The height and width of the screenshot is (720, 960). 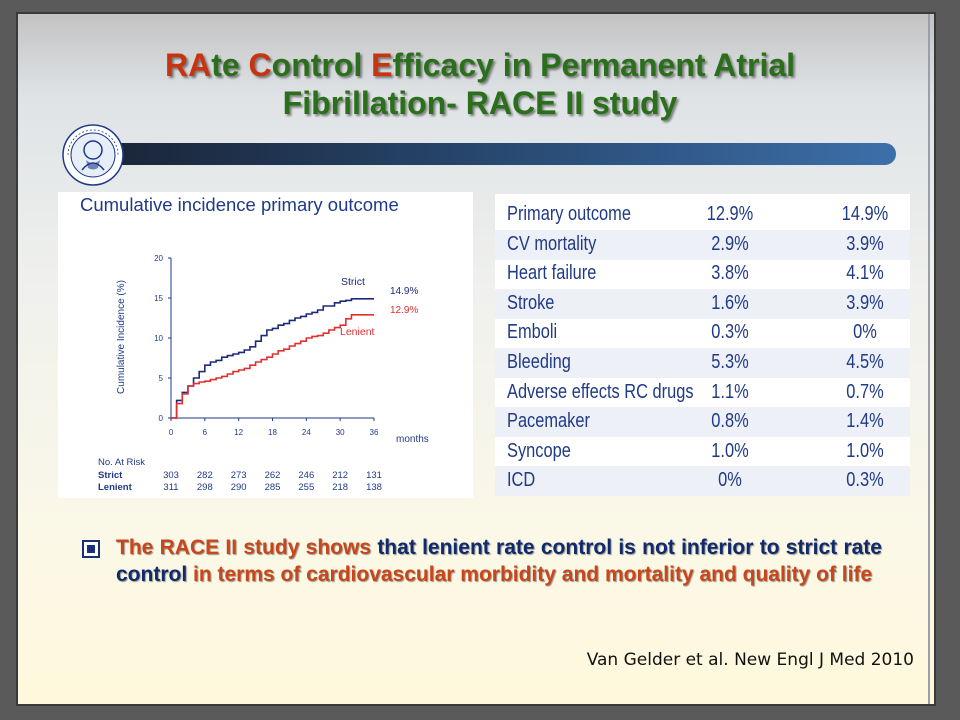 What do you see at coordinates (115, 487) in the screenshot?
I see `at-risk-row-label: Lenient` at bounding box center [115, 487].